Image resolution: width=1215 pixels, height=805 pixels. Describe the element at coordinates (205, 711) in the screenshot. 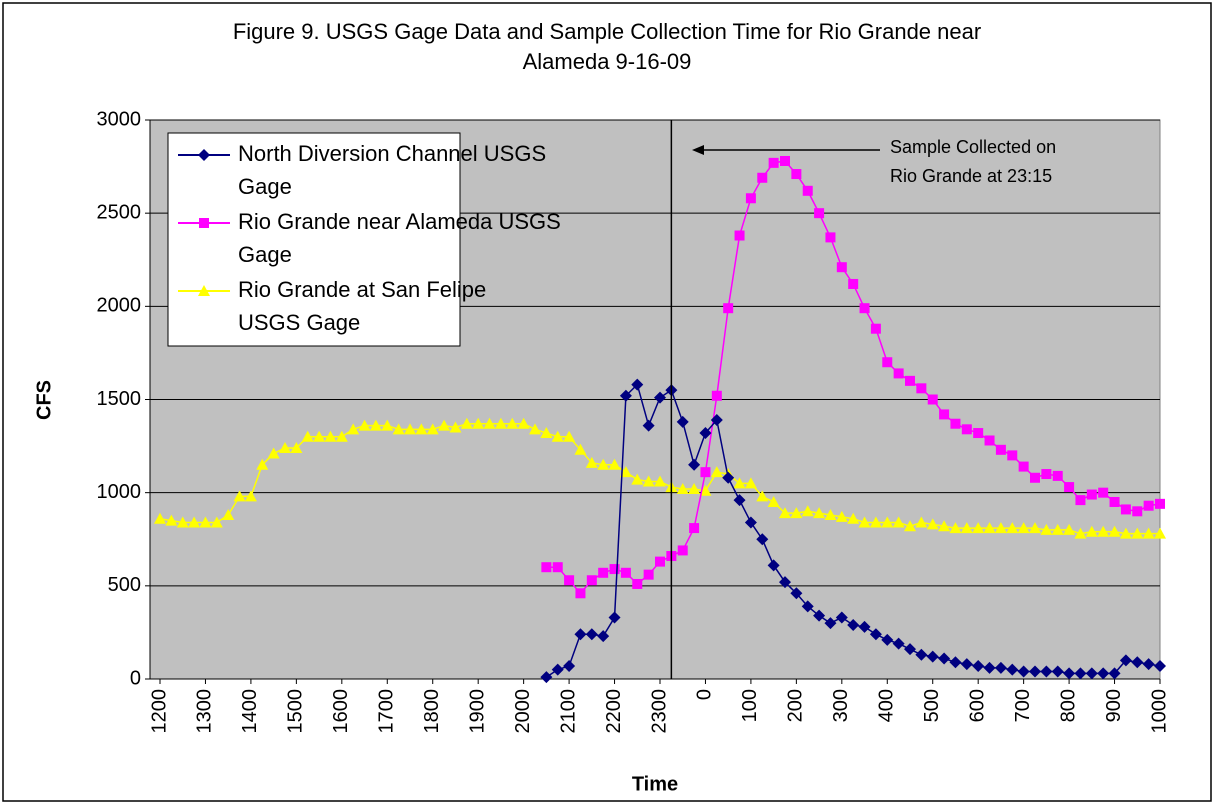

I see `x-tick-label: 1300` at that location.